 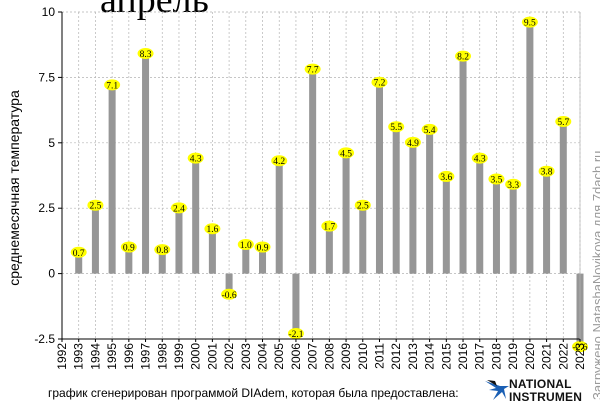 I want to click on data-label: 4.5, so click(x=346, y=154).